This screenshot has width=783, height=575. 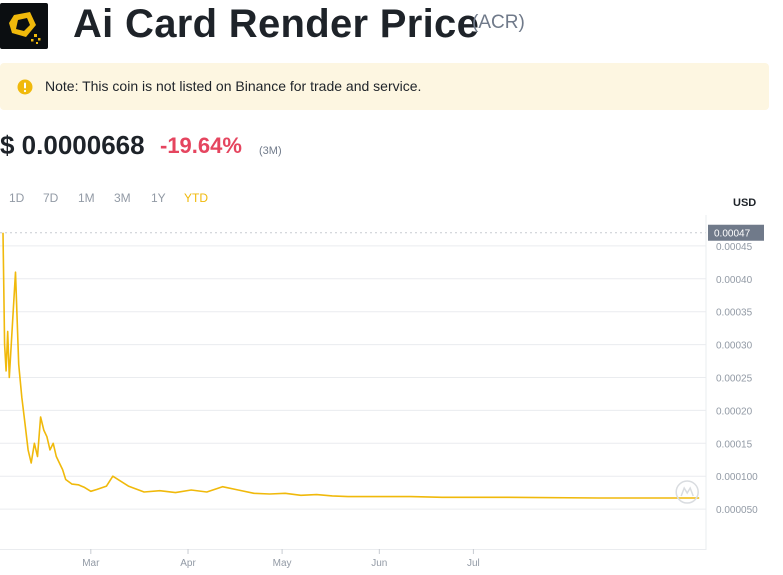 What do you see at coordinates (270, 151) in the screenshot?
I see `change-period: (3M)` at bounding box center [270, 151].